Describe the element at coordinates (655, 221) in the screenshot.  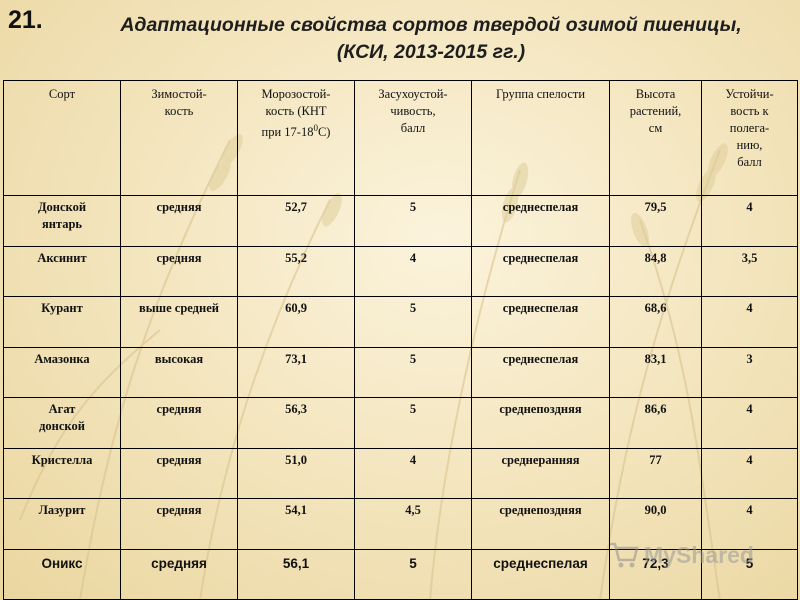
I see `cell-height: 79,5` at that location.